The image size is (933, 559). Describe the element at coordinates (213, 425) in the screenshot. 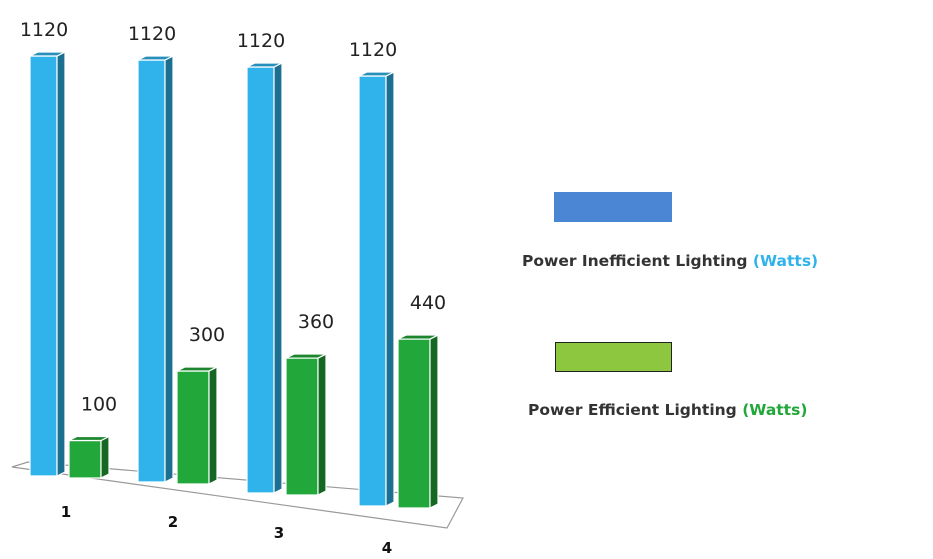

I see `bar-efficient-2-side` at that location.